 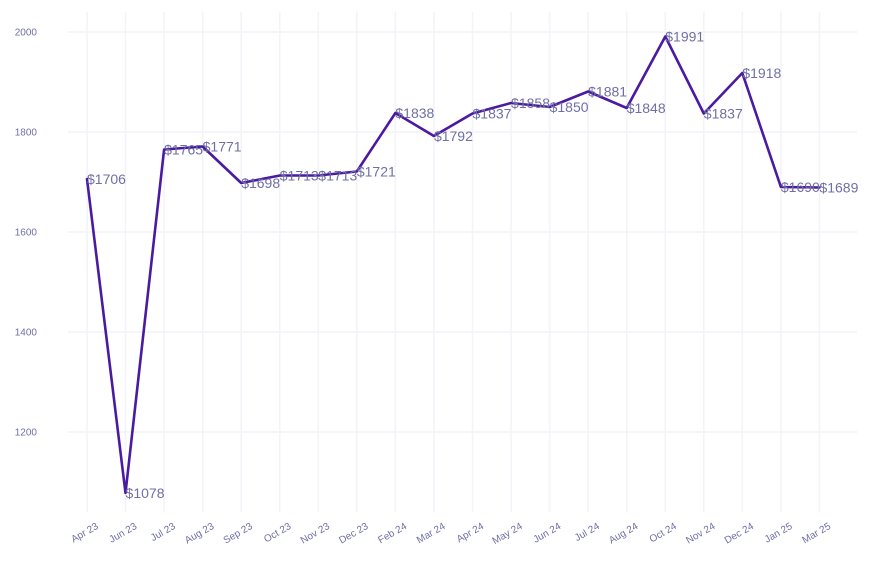 I want to click on data-label: $1690, so click(x=800, y=187).